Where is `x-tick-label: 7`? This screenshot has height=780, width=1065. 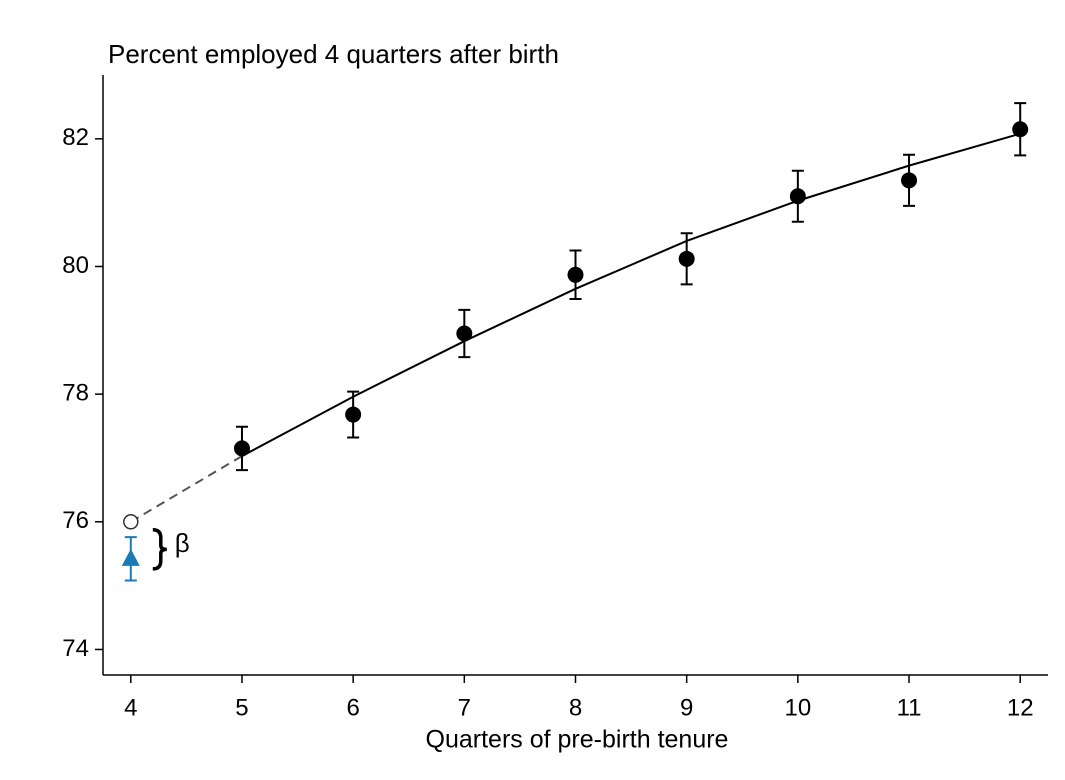
x-tick-label: 7 is located at coordinates (464, 707).